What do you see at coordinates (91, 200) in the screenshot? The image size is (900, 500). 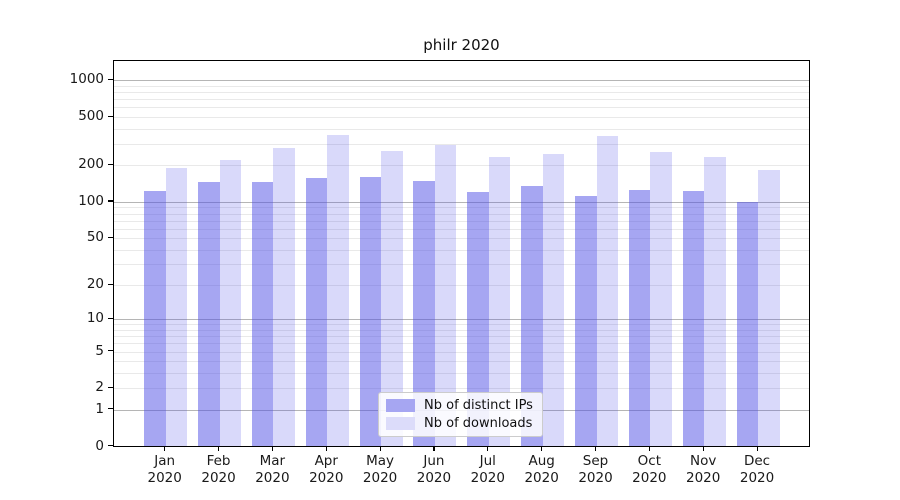 I see `y-axis-tick-label: 100` at bounding box center [91, 200].